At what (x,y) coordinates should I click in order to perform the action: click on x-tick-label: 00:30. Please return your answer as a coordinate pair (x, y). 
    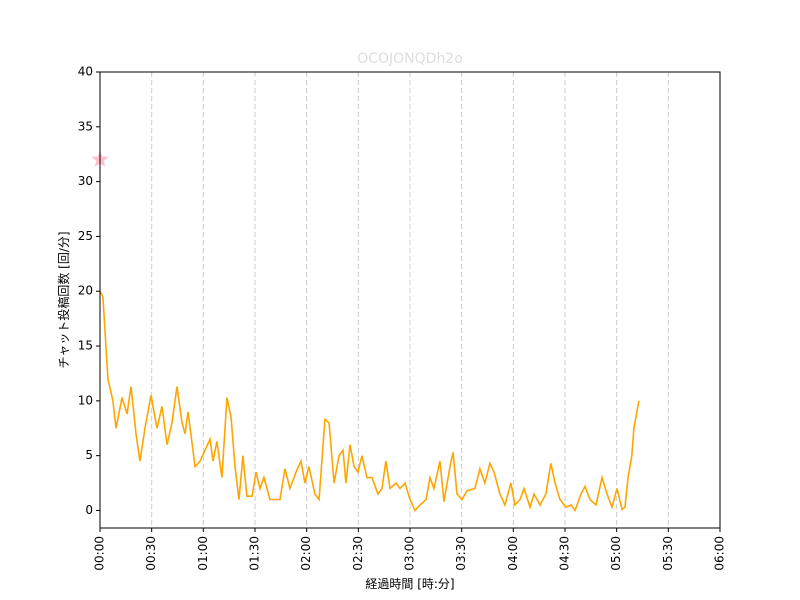
    Looking at the image, I should click on (151, 553).